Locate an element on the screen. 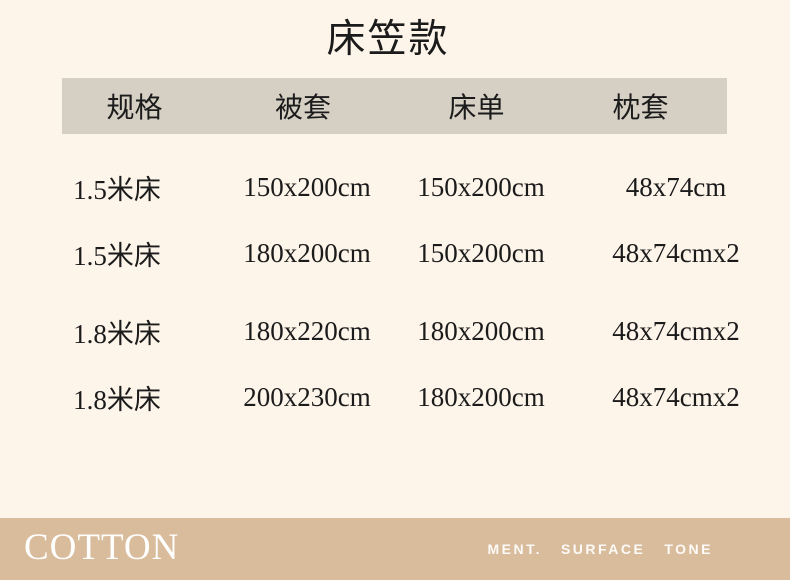 This screenshot has height=580, width=790. brand-logo-text: COTTON is located at coordinates (102, 548).